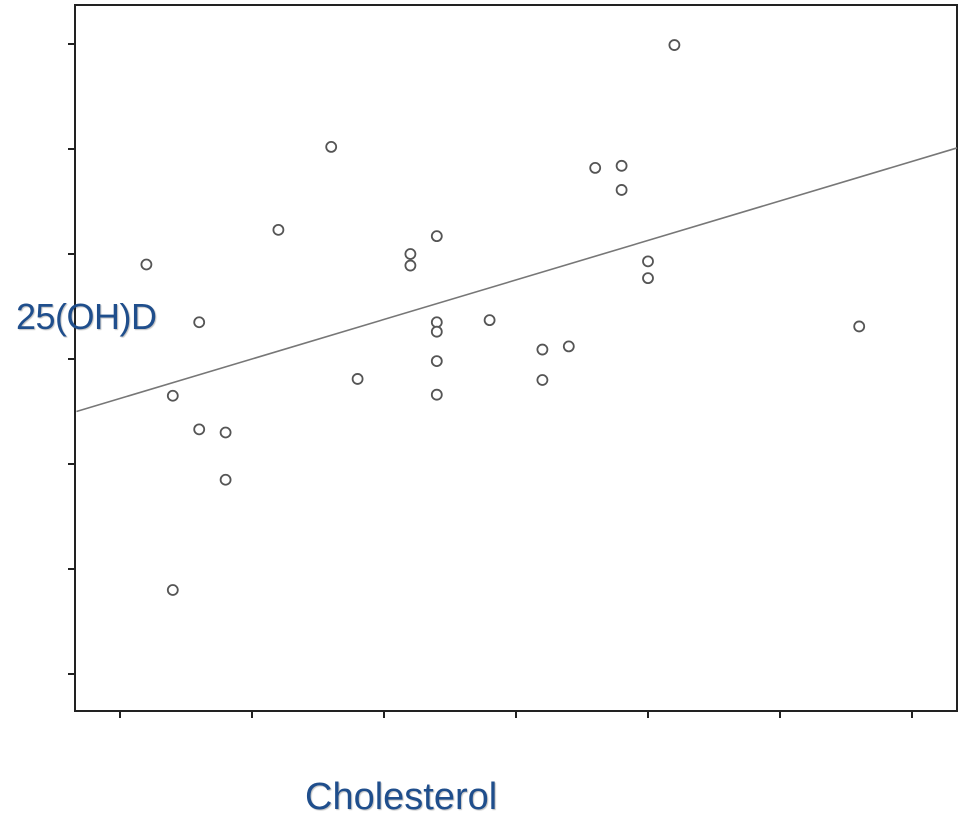 This screenshot has width=963, height=823. I want to click on x-axis-label: Cholesterol, so click(401, 797).